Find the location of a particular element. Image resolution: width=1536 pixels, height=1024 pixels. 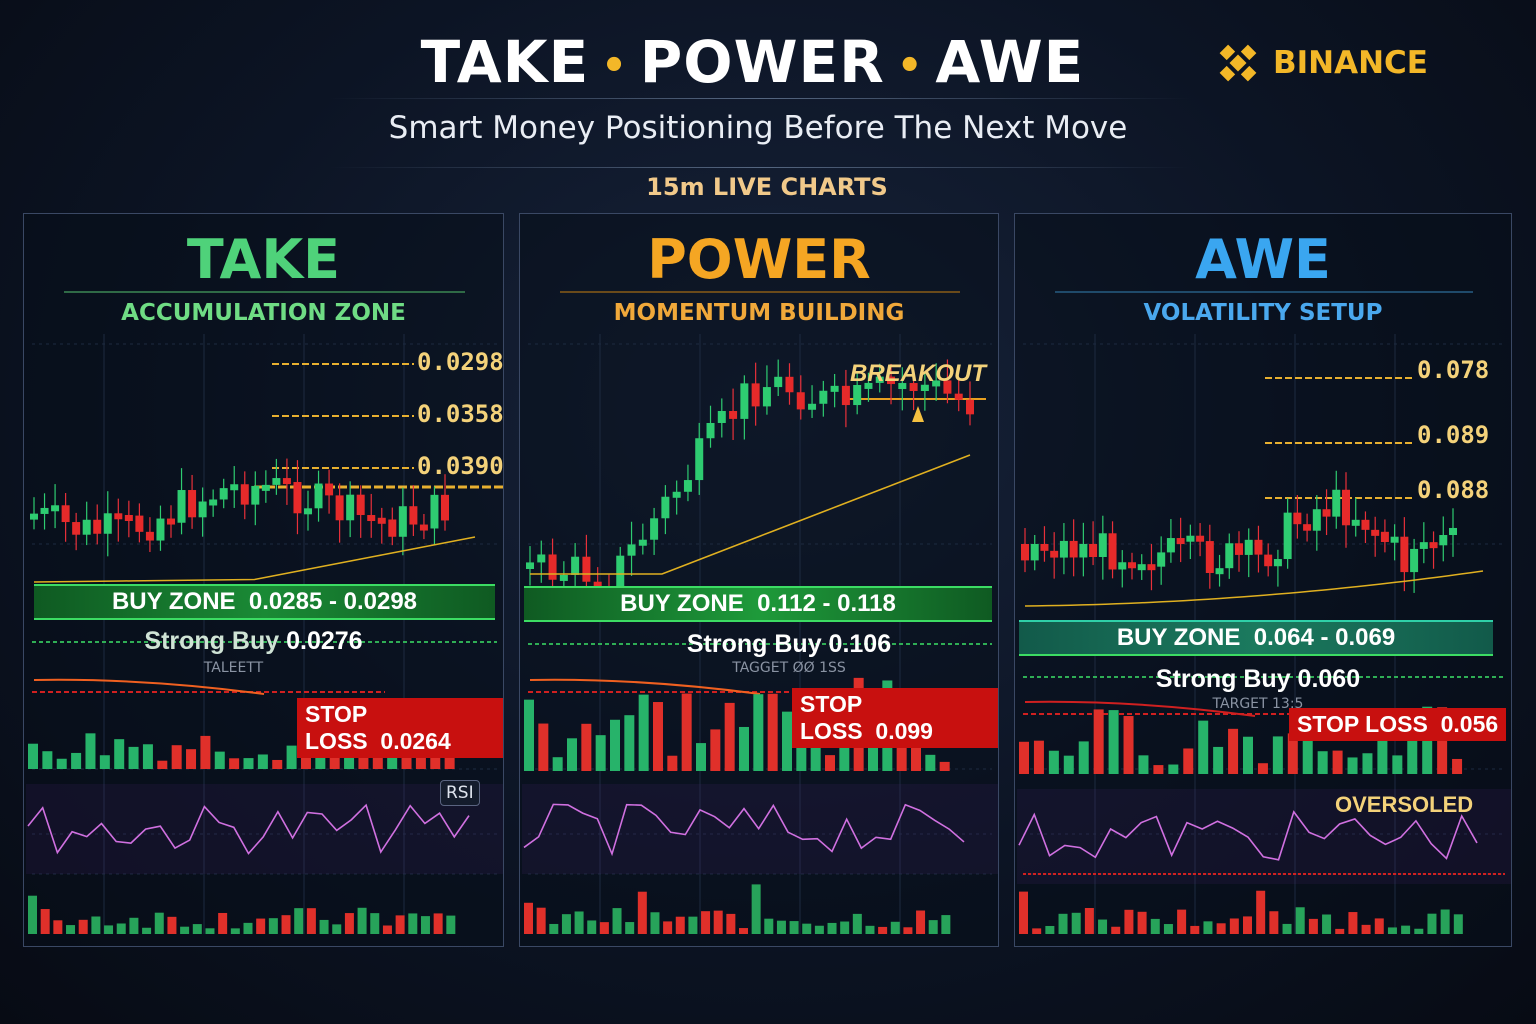

buy-zone: BUY ZONE 0.0285 - 0.0298 is located at coordinates (264, 602).